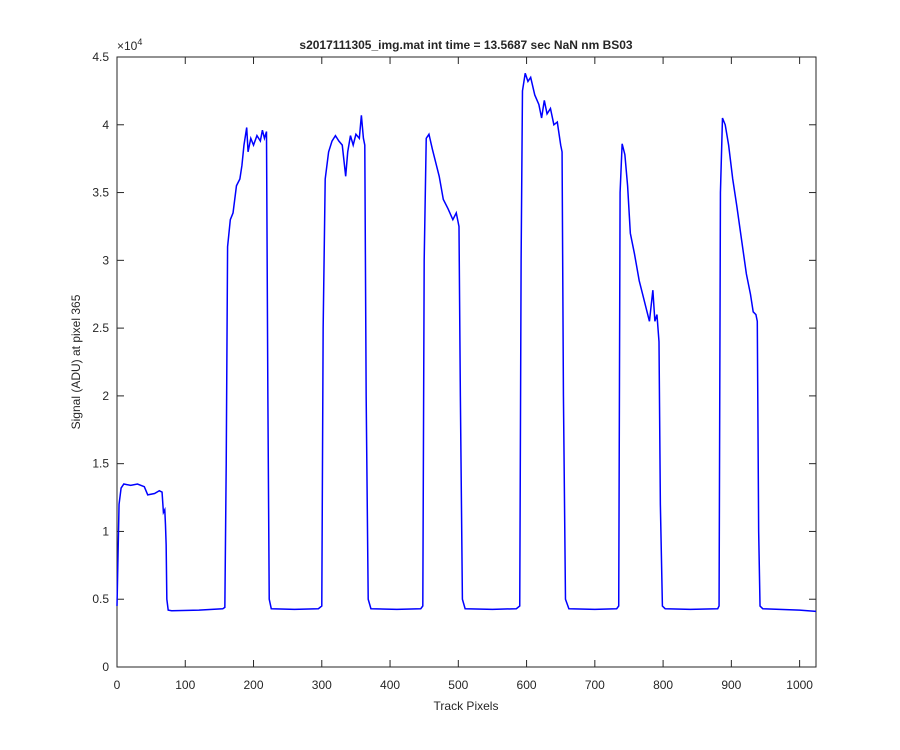 The image size is (900, 750). What do you see at coordinates (139, 42) in the screenshot?
I see `y-exponent-power: 4` at bounding box center [139, 42].